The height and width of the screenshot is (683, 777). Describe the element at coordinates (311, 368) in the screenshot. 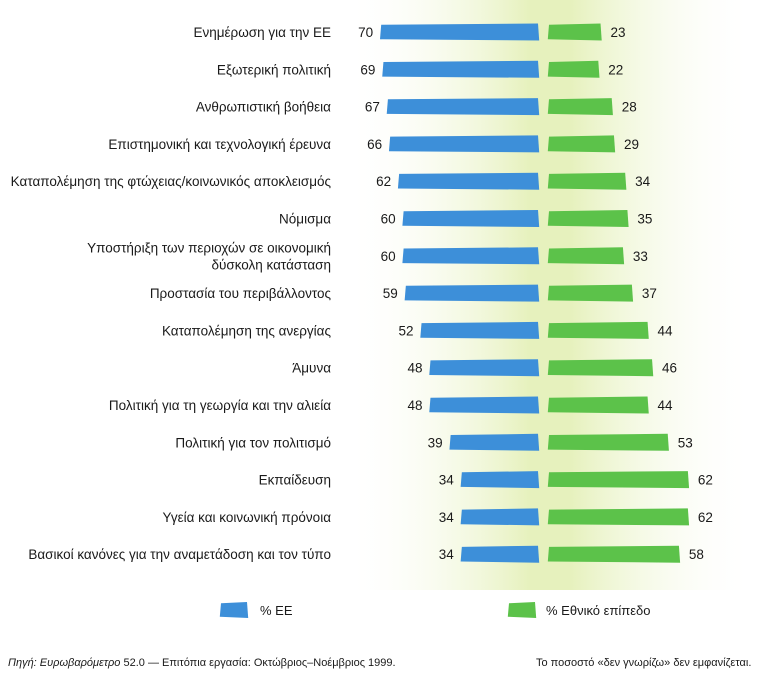

I see `category-label: Άμυνα` at that location.